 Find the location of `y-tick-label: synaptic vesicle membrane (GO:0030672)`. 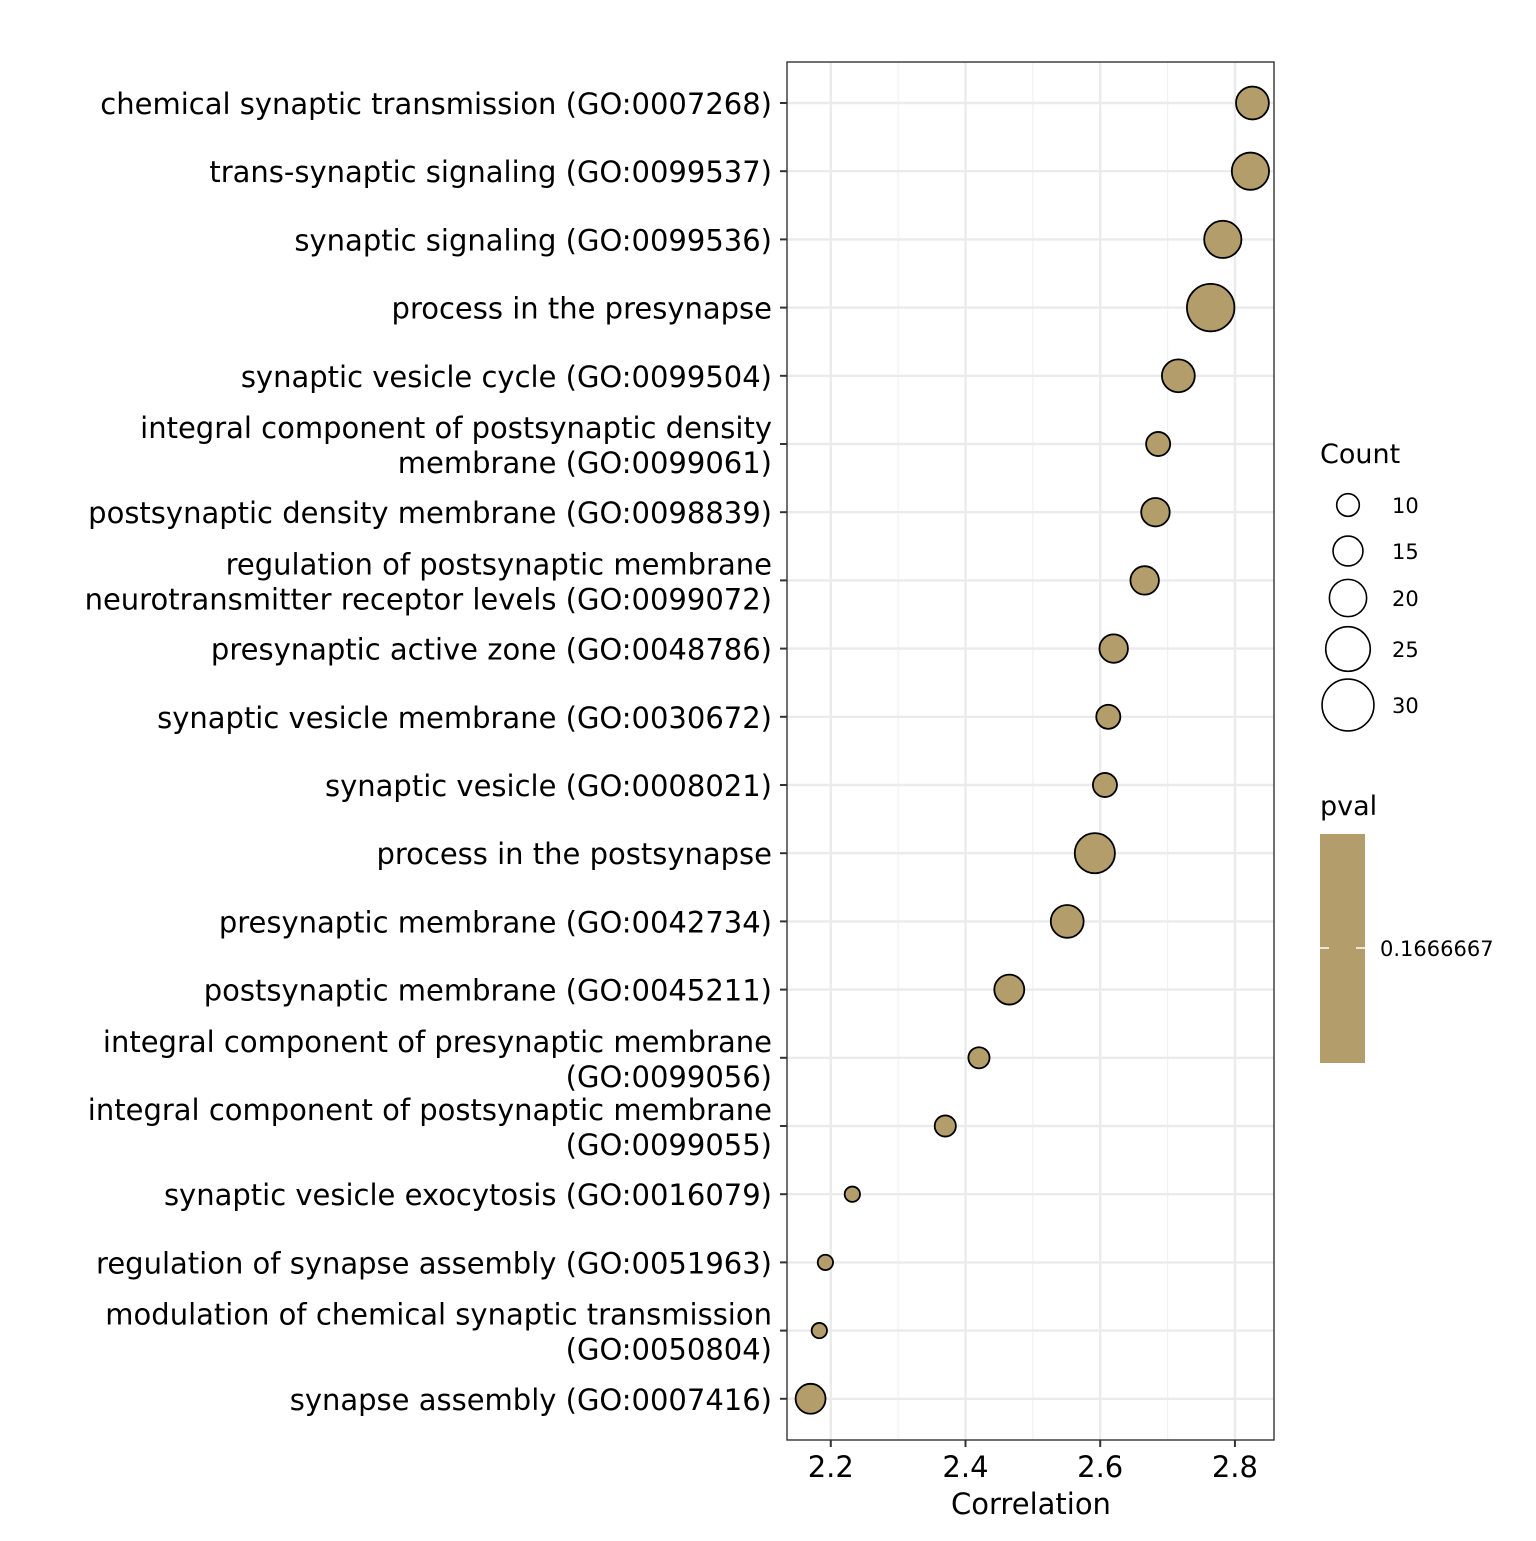

y-tick-label: synaptic vesicle membrane (GO:0030672) is located at coordinates (464, 718).